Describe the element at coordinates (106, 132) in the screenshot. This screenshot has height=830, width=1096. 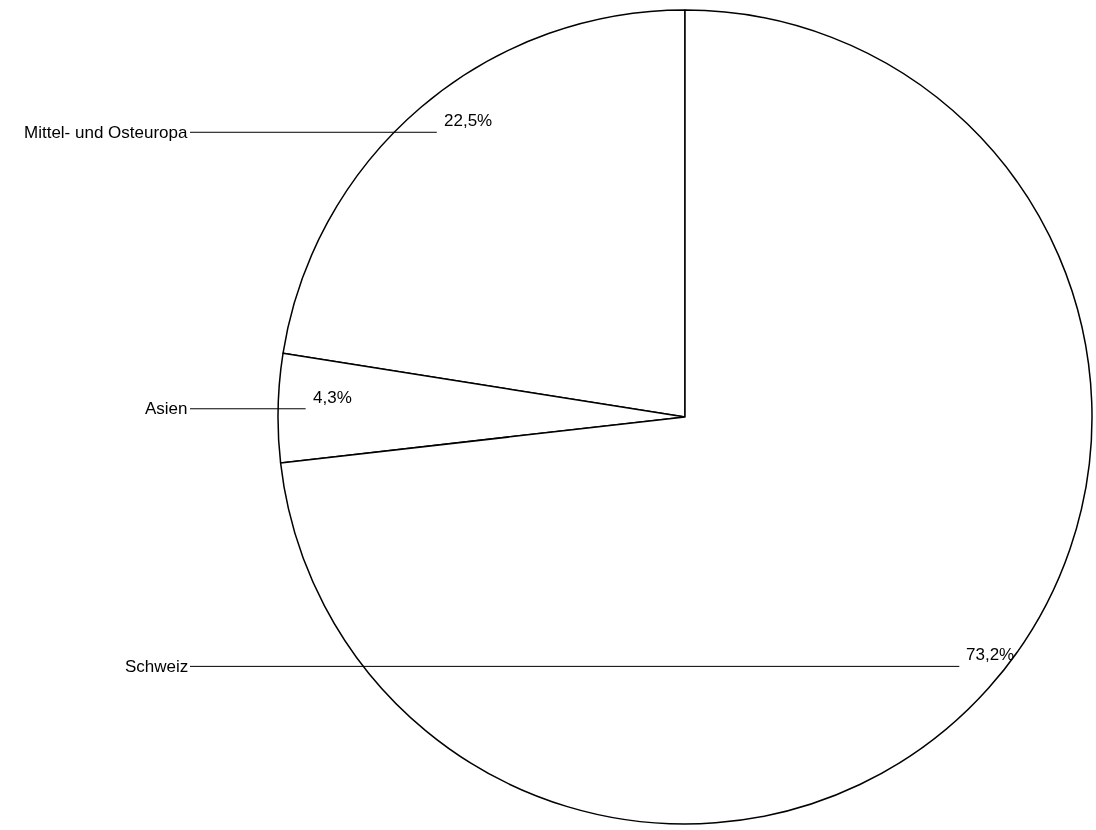
I see `slice-label: Mittel- und Osteuropa` at that location.